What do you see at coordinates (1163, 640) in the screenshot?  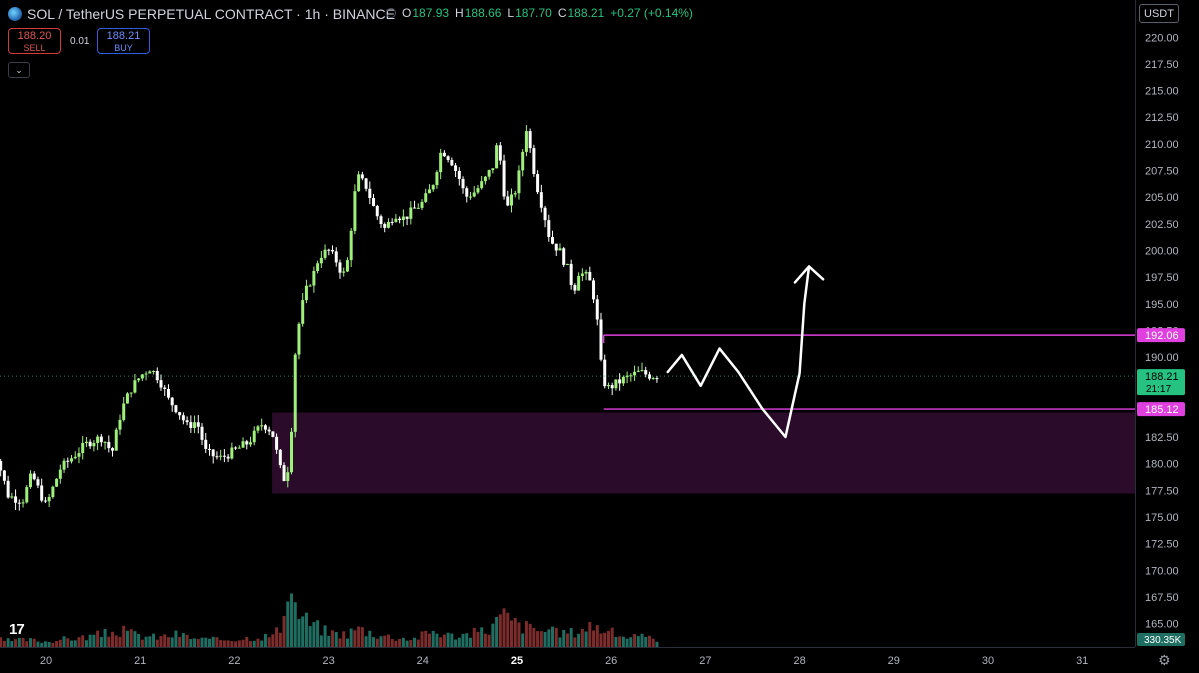 I see `volume-label: 330.35K` at bounding box center [1163, 640].